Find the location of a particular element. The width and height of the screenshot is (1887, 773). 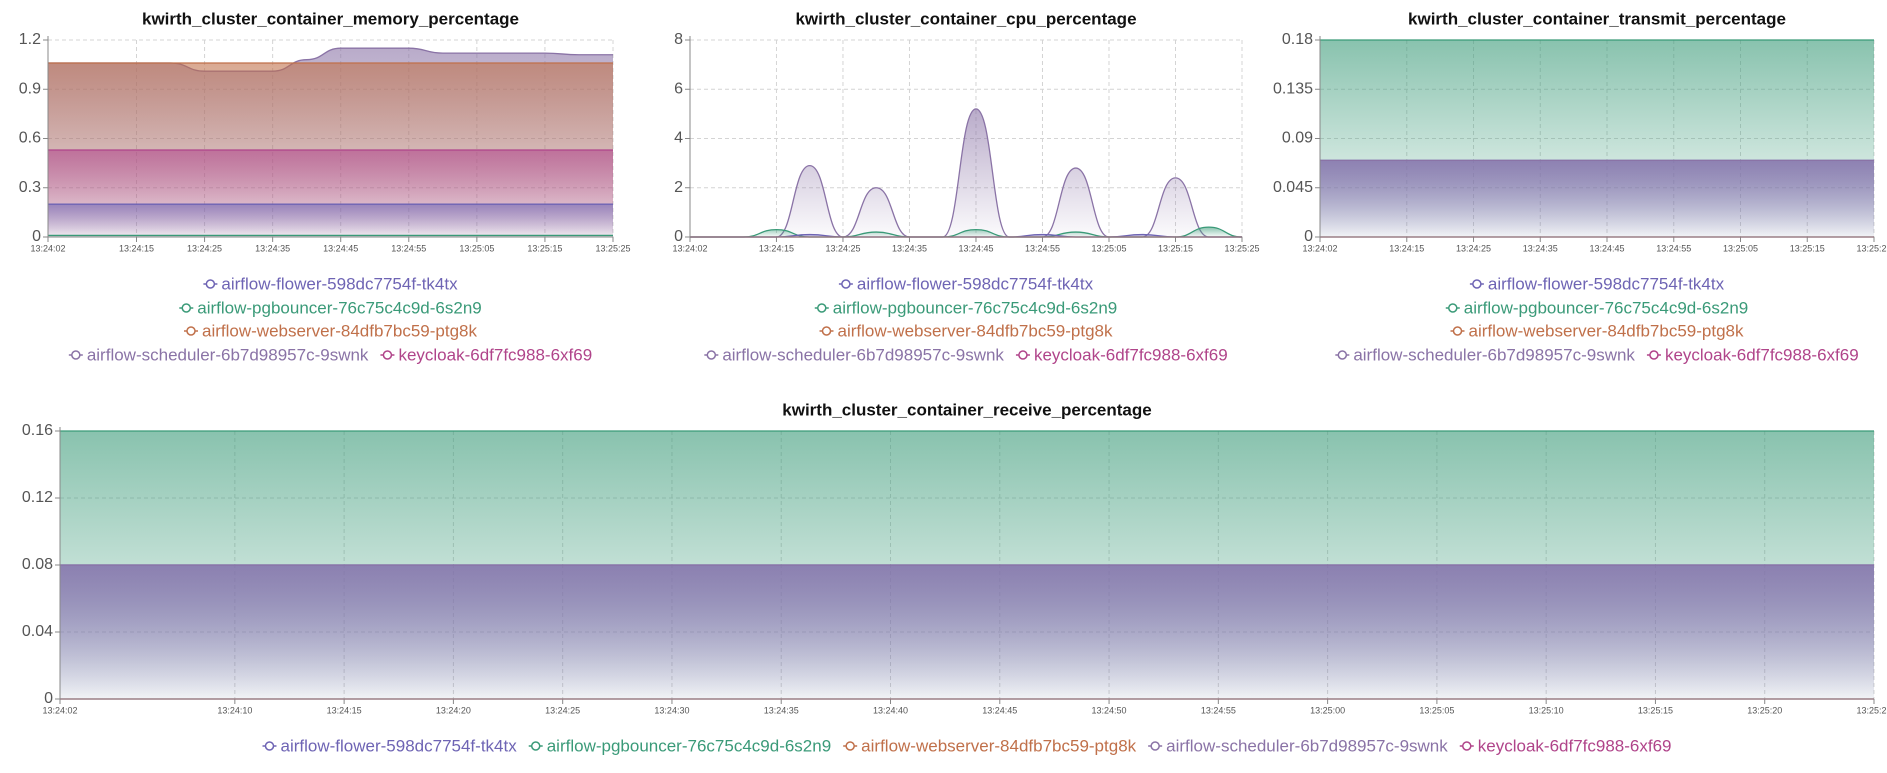

y-tick-label: 0.18 is located at coordinates (1297, 39).